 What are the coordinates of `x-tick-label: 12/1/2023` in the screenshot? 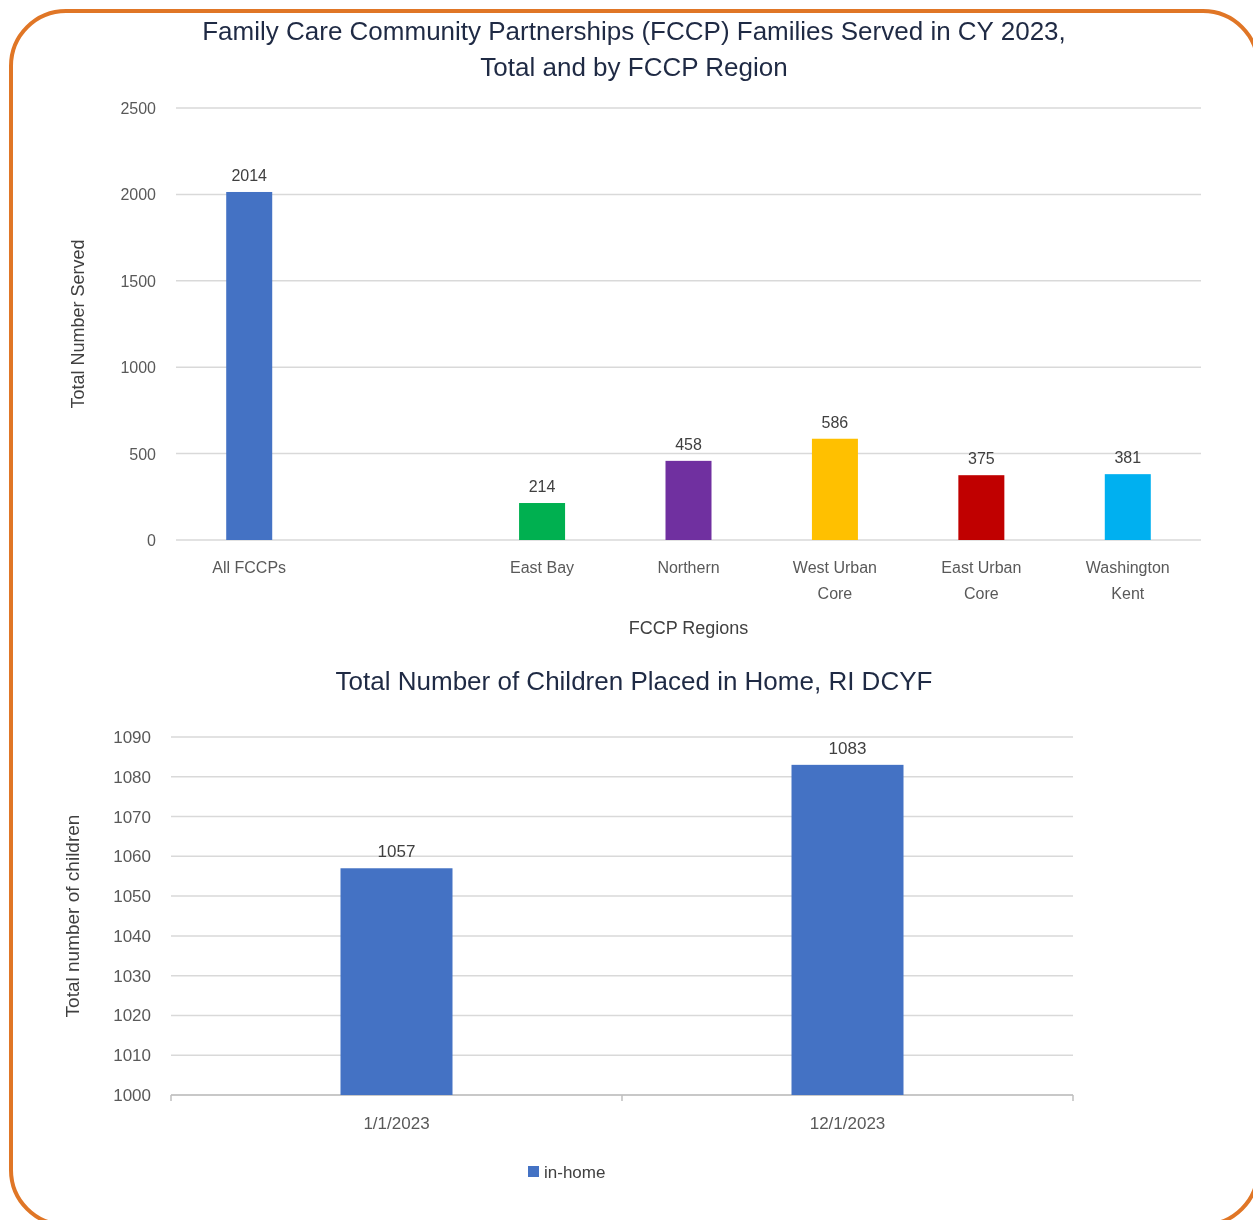 It's located at (847, 1123).